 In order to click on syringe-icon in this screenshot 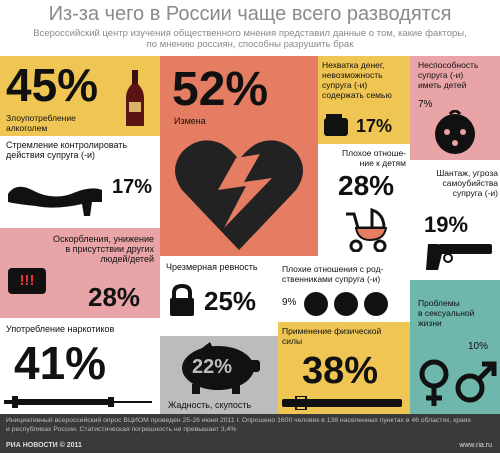, I will do `click(78, 402)`.